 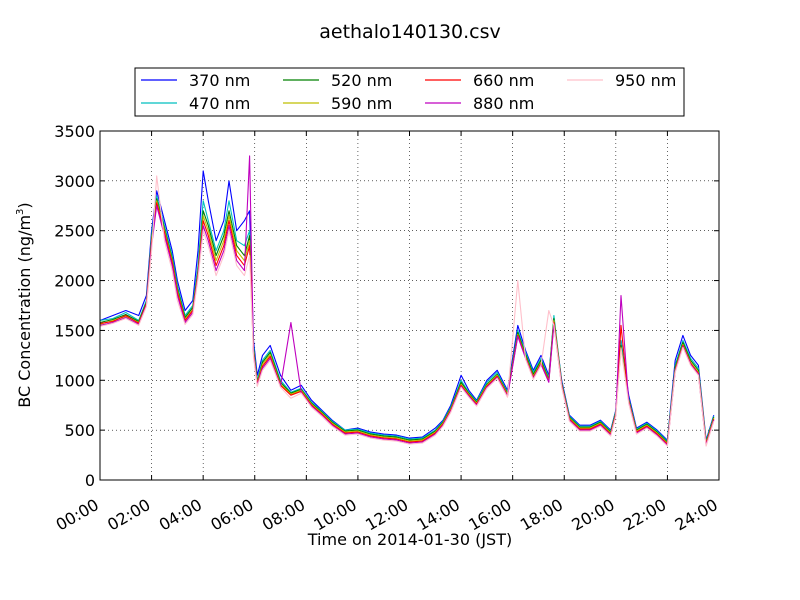 I want to click on y-axis-label-superscript: 3, so click(x=20, y=212).